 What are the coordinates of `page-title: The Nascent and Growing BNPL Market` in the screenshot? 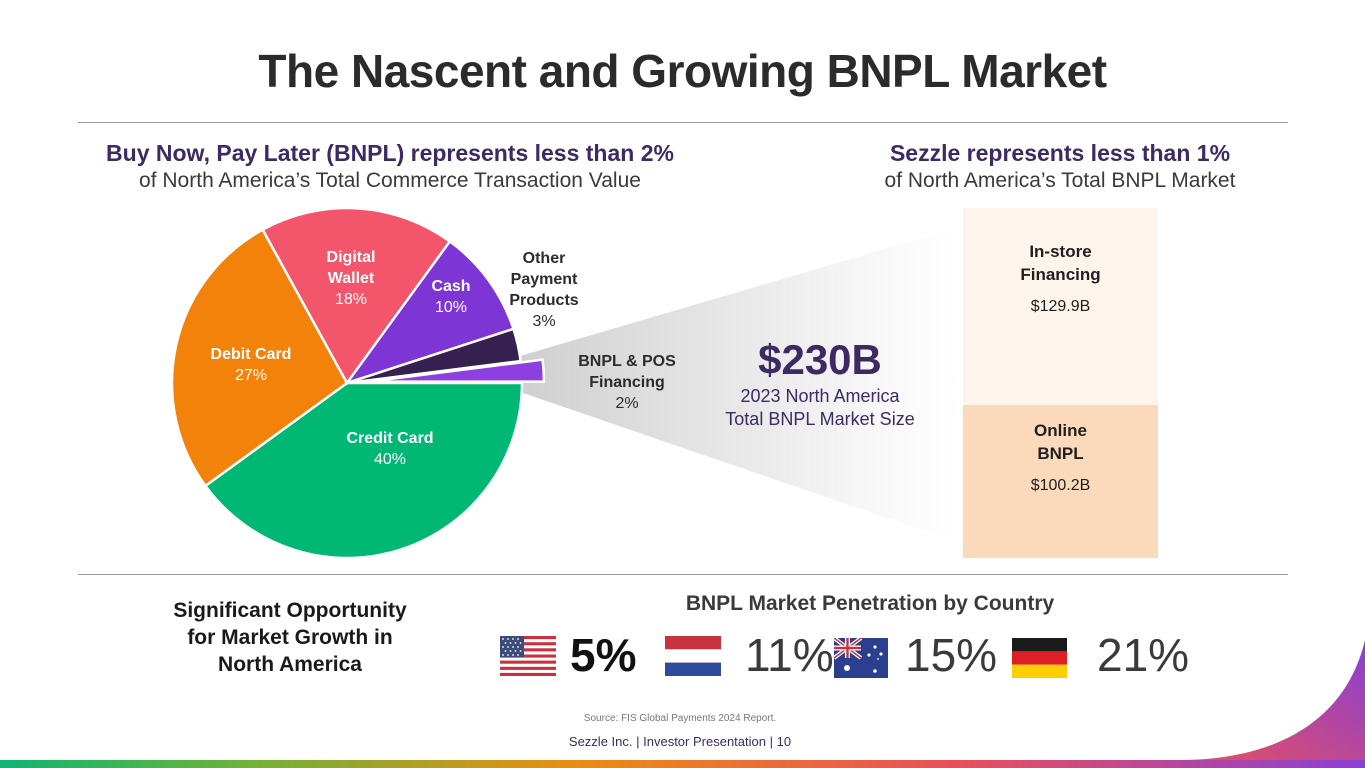 It's located at (682, 71).